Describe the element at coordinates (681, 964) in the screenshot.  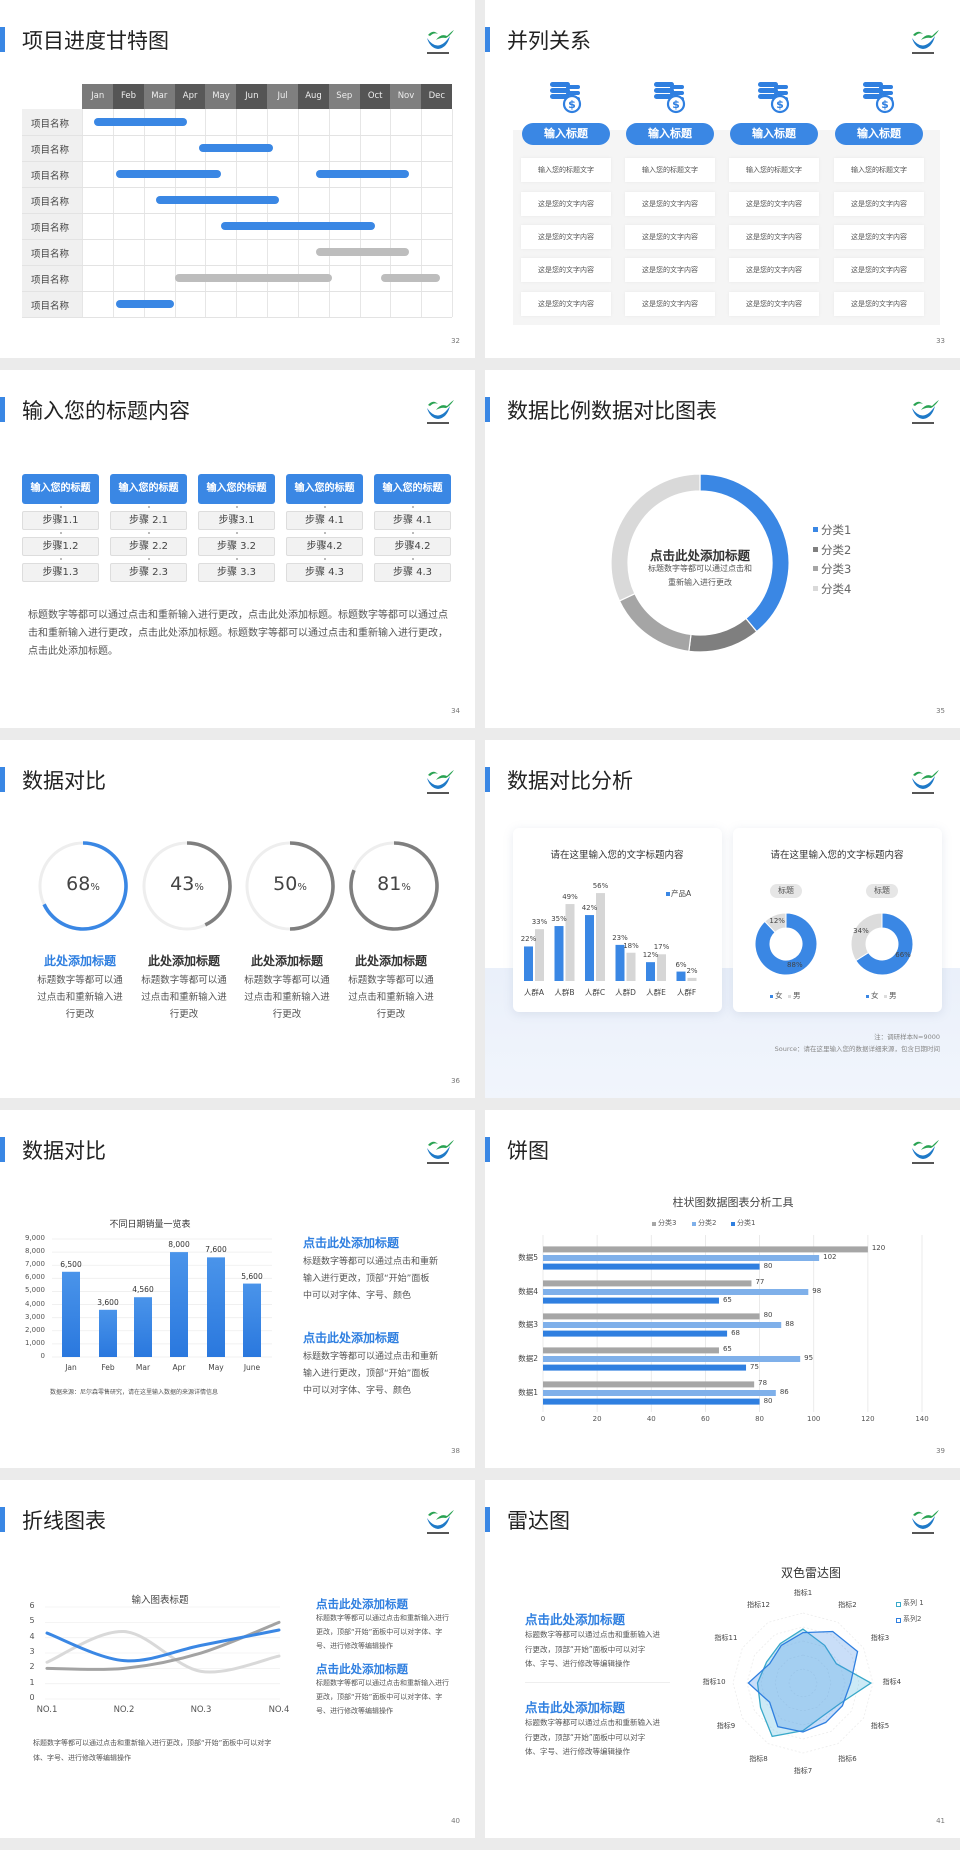
I see `bar-value-label: 6%` at that location.